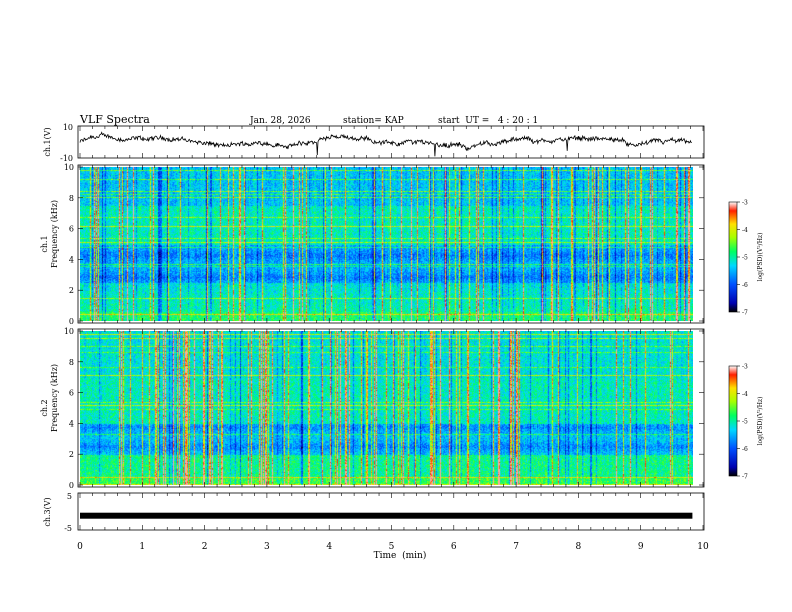 This screenshot has height=612, width=792. I want to click on ch2-spectrogram-channel-label: ch.2, so click(44, 407).